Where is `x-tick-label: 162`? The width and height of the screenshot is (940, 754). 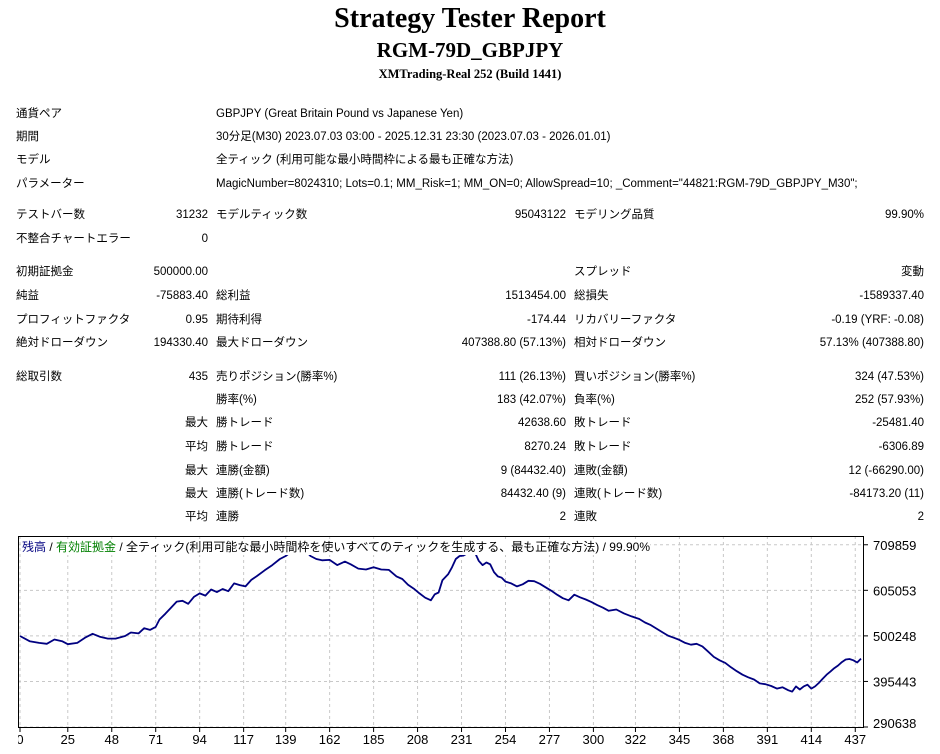
x-tick-label: 162 is located at coordinates (330, 739).